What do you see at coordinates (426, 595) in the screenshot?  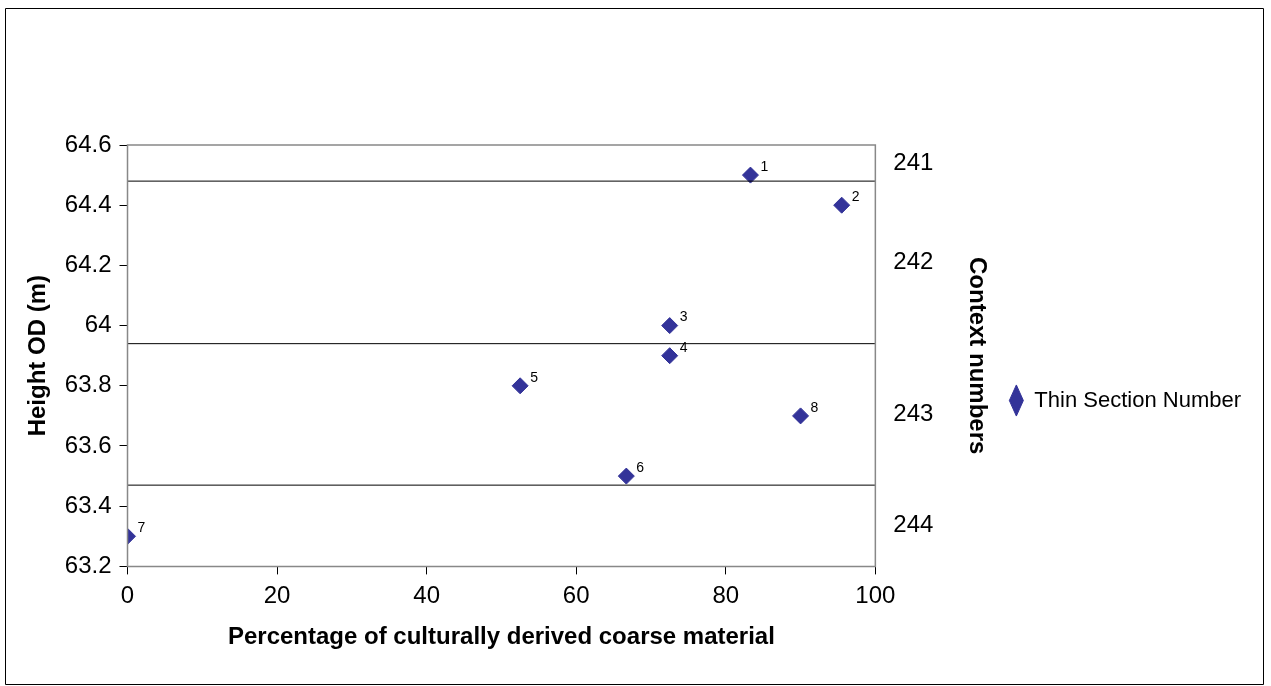 I see `x-tick-label: 40` at bounding box center [426, 595].